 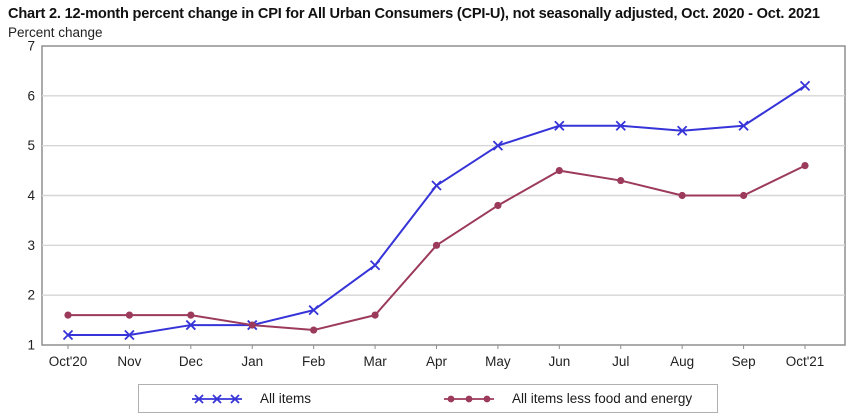 I want to click on x-tick-label: Feb, so click(x=313, y=361).